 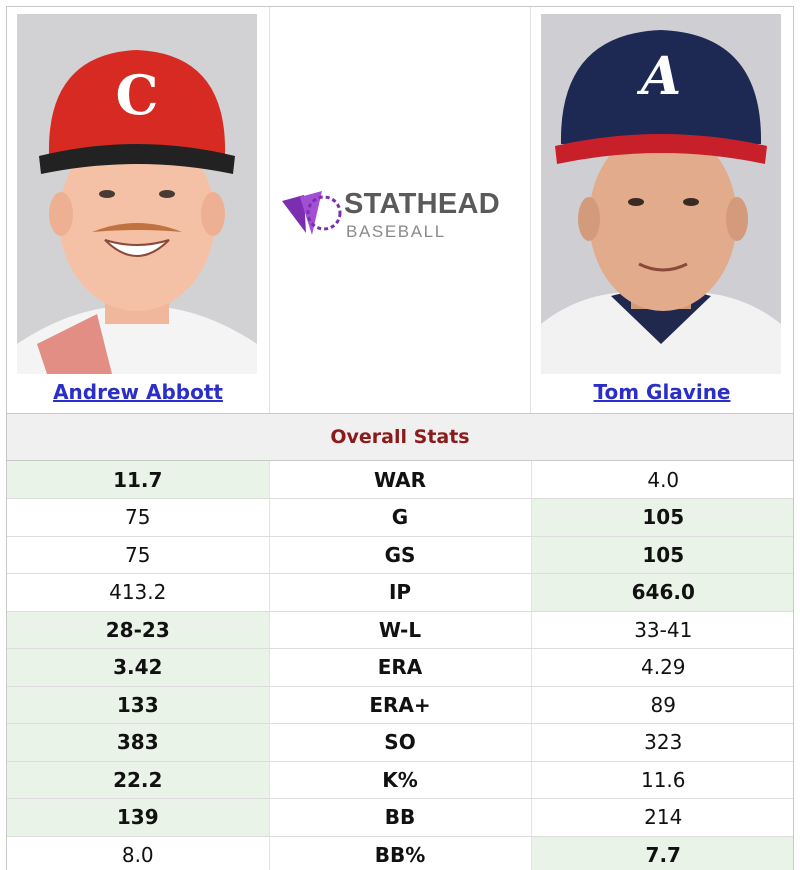 I want to click on svg-text: C, so click(x=137, y=95).